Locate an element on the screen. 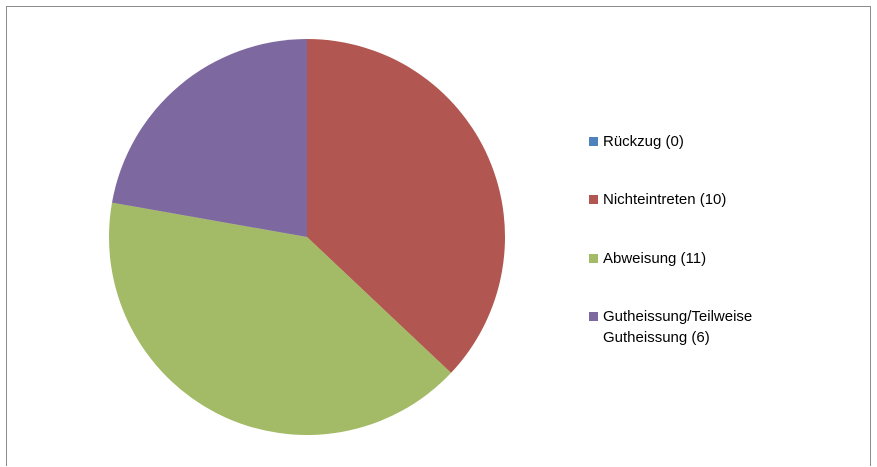 The image size is (877, 467). legend-item-gutheissung: Gutheissung/Teilweise Gutheissung (6) is located at coordinates (696, 327).